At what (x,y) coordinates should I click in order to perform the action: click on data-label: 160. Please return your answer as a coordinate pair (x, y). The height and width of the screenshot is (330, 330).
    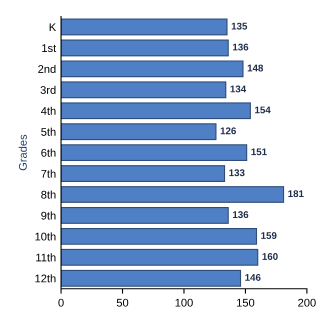
    Looking at the image, I should click on (270, 256).